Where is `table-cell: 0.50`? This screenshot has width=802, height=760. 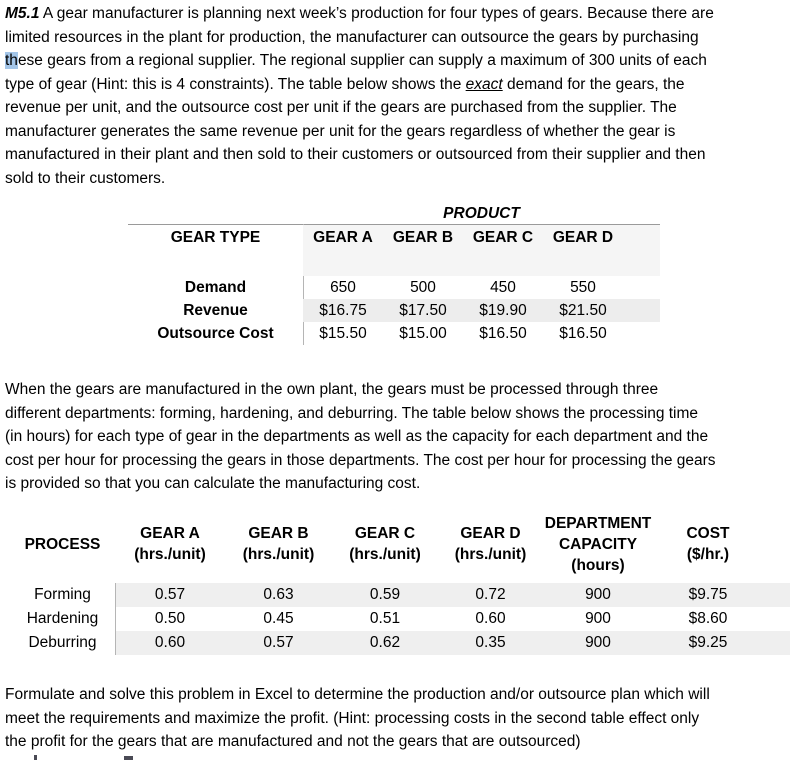
table-cell: 0.50 is located at coordinates (170, 618).